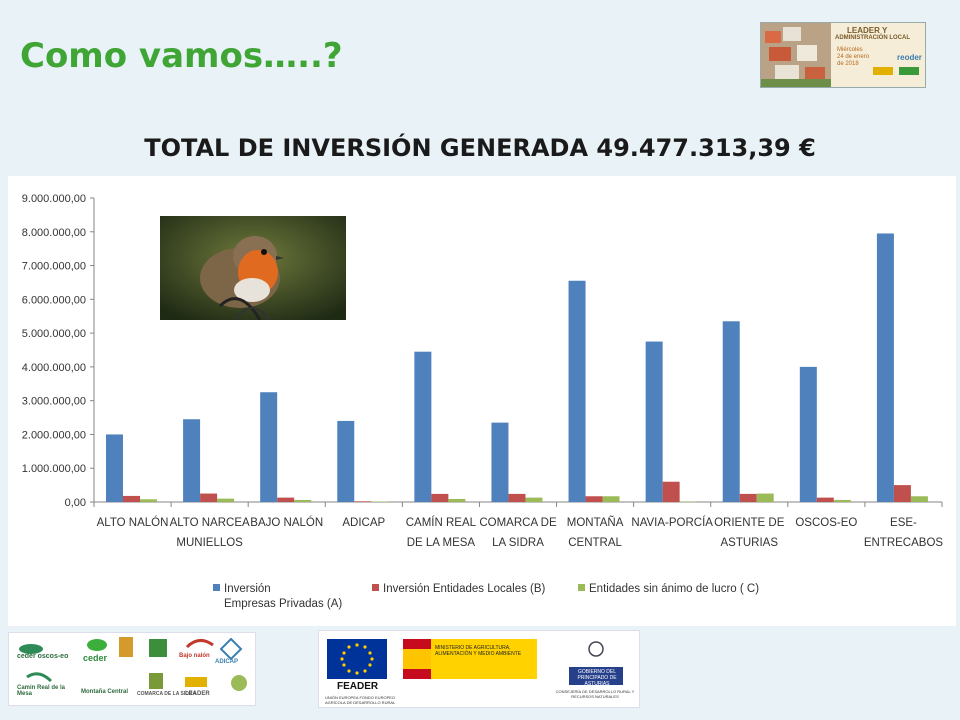 This screenshot has width=960, height=720. Describe the element at coordinates (909, 57) in the screenshot. I see `logo-brand: reoder` at that location.